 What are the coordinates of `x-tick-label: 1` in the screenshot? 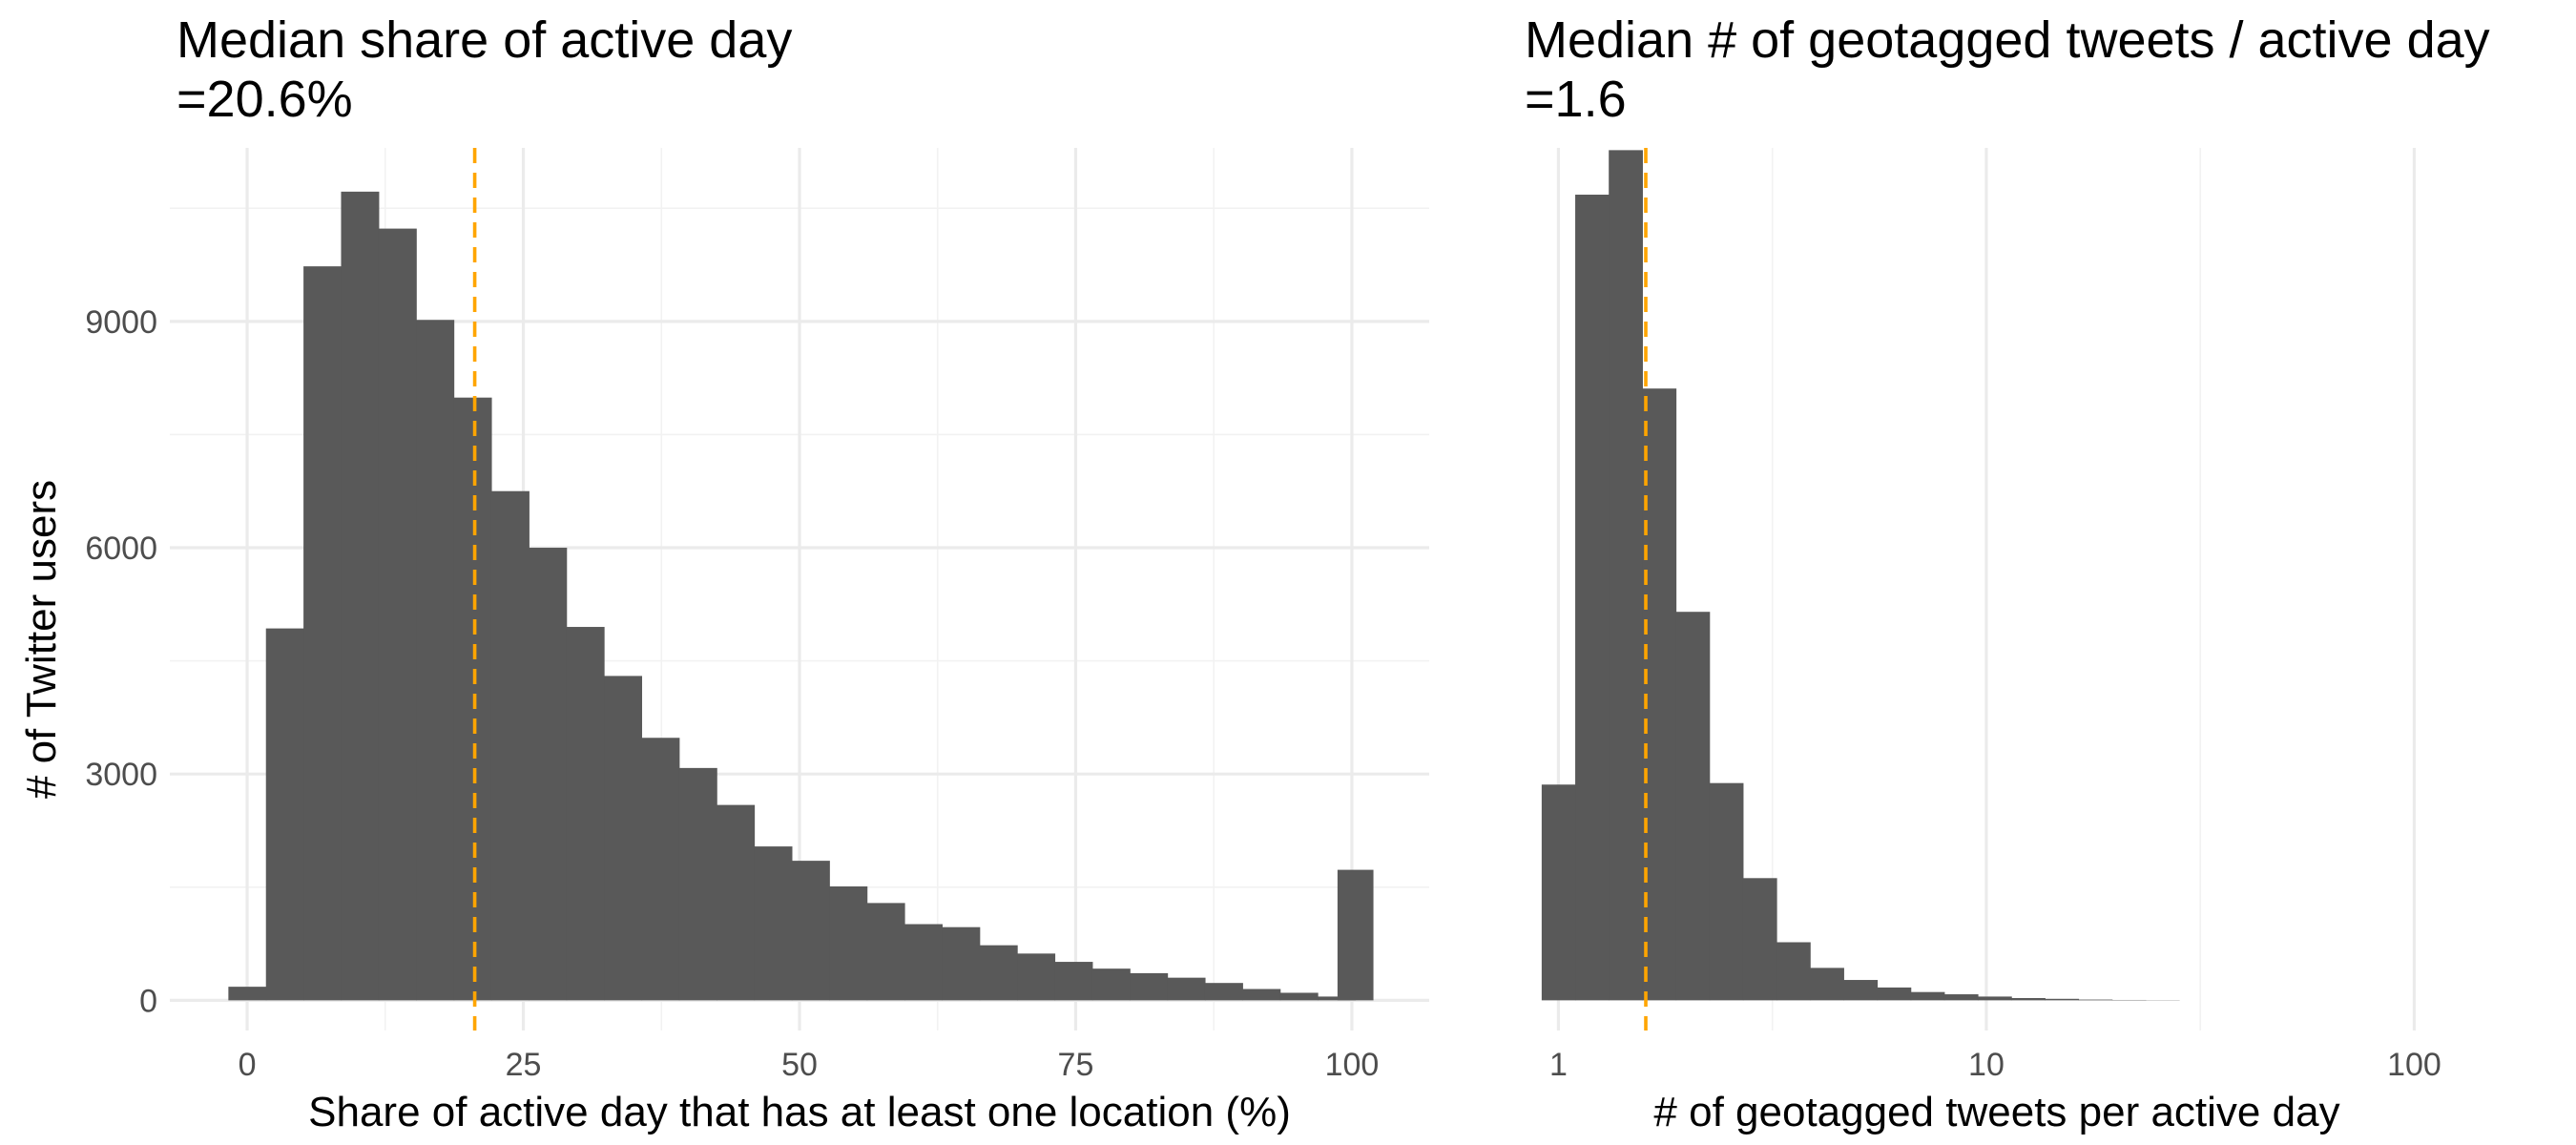 It's located at (1558, 1065).